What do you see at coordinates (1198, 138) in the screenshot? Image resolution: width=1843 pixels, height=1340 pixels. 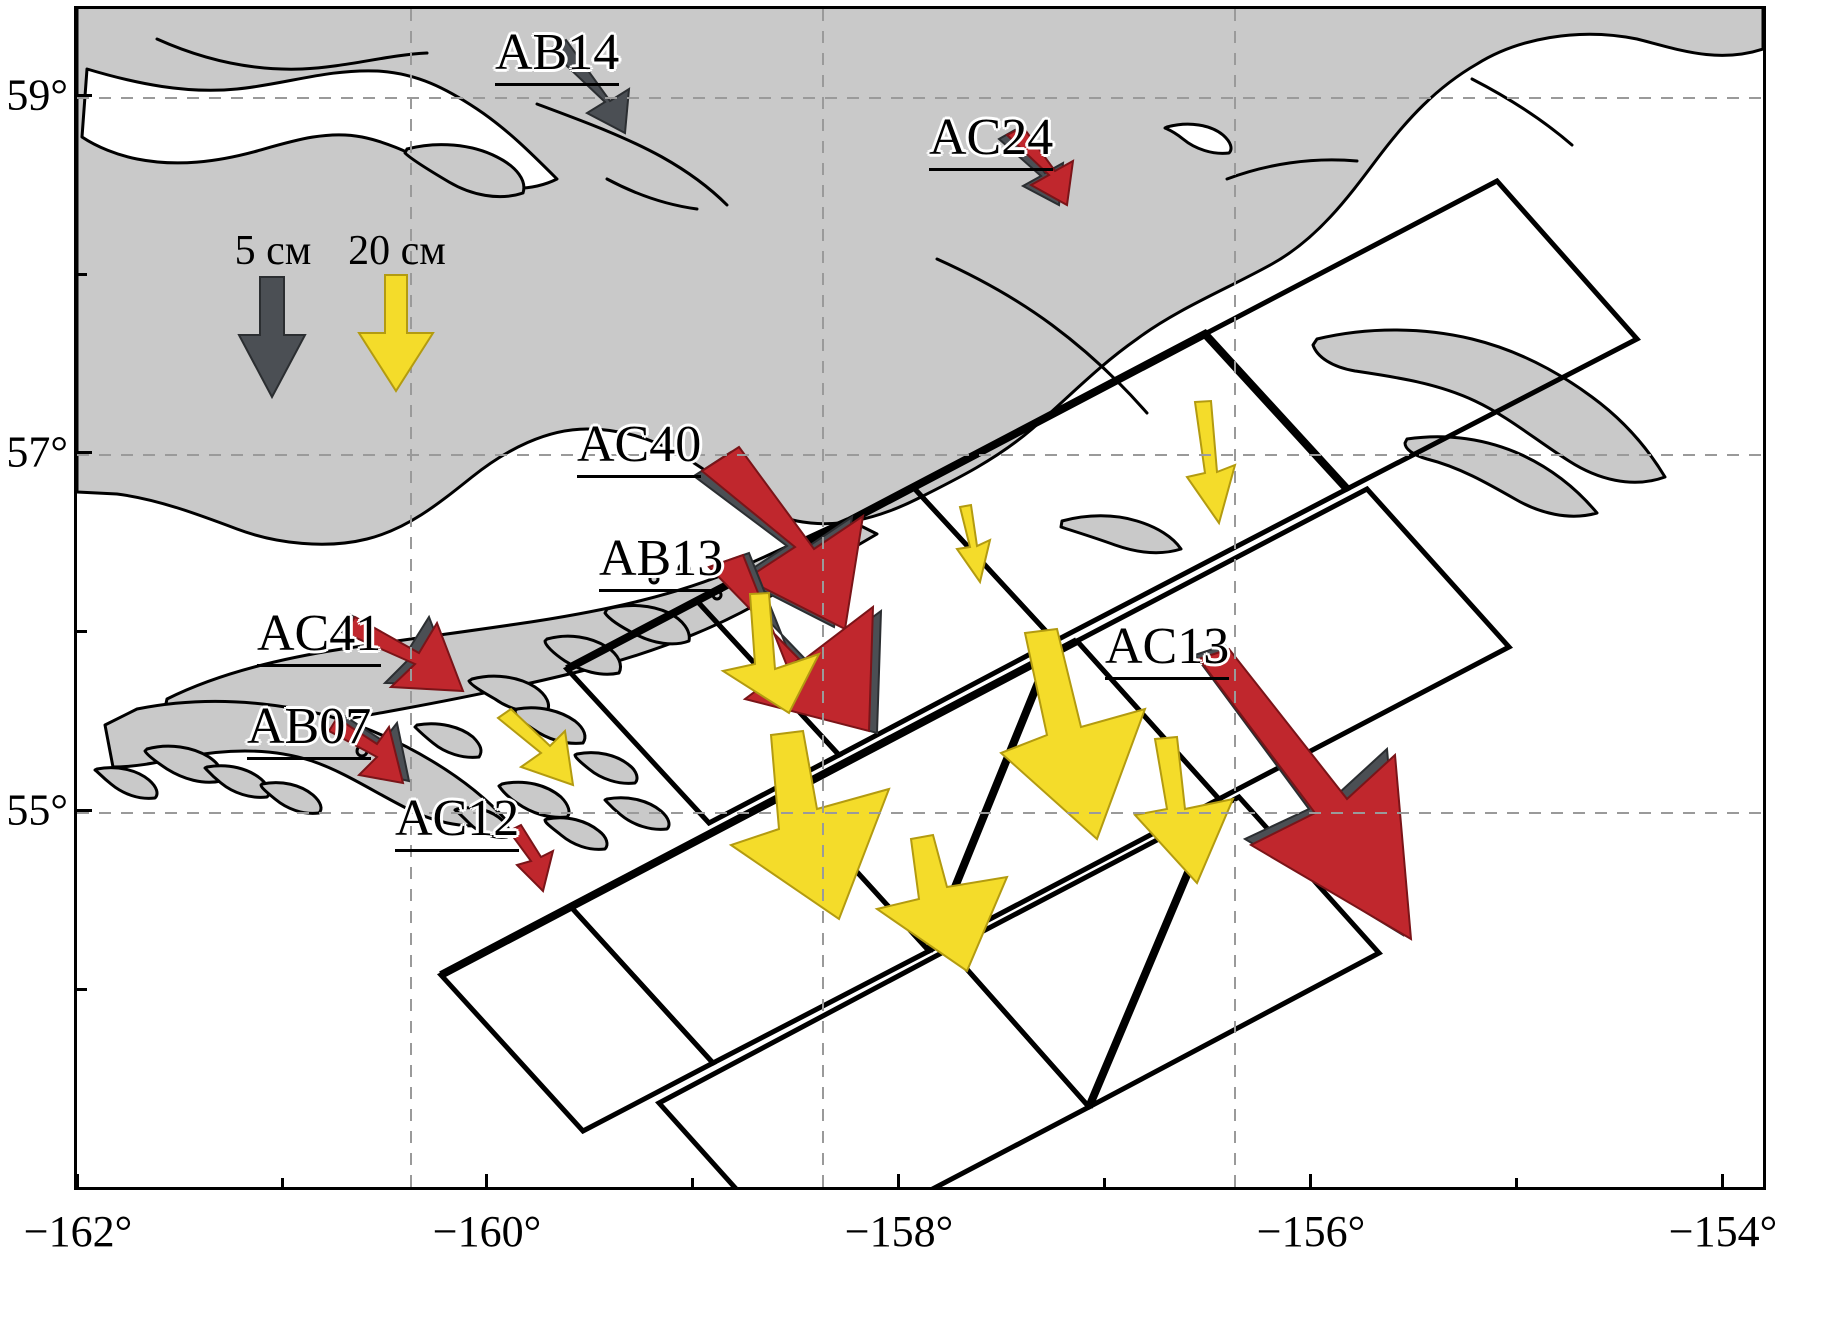 I see `island-near-ac24` at bounding box center [1198, 138].